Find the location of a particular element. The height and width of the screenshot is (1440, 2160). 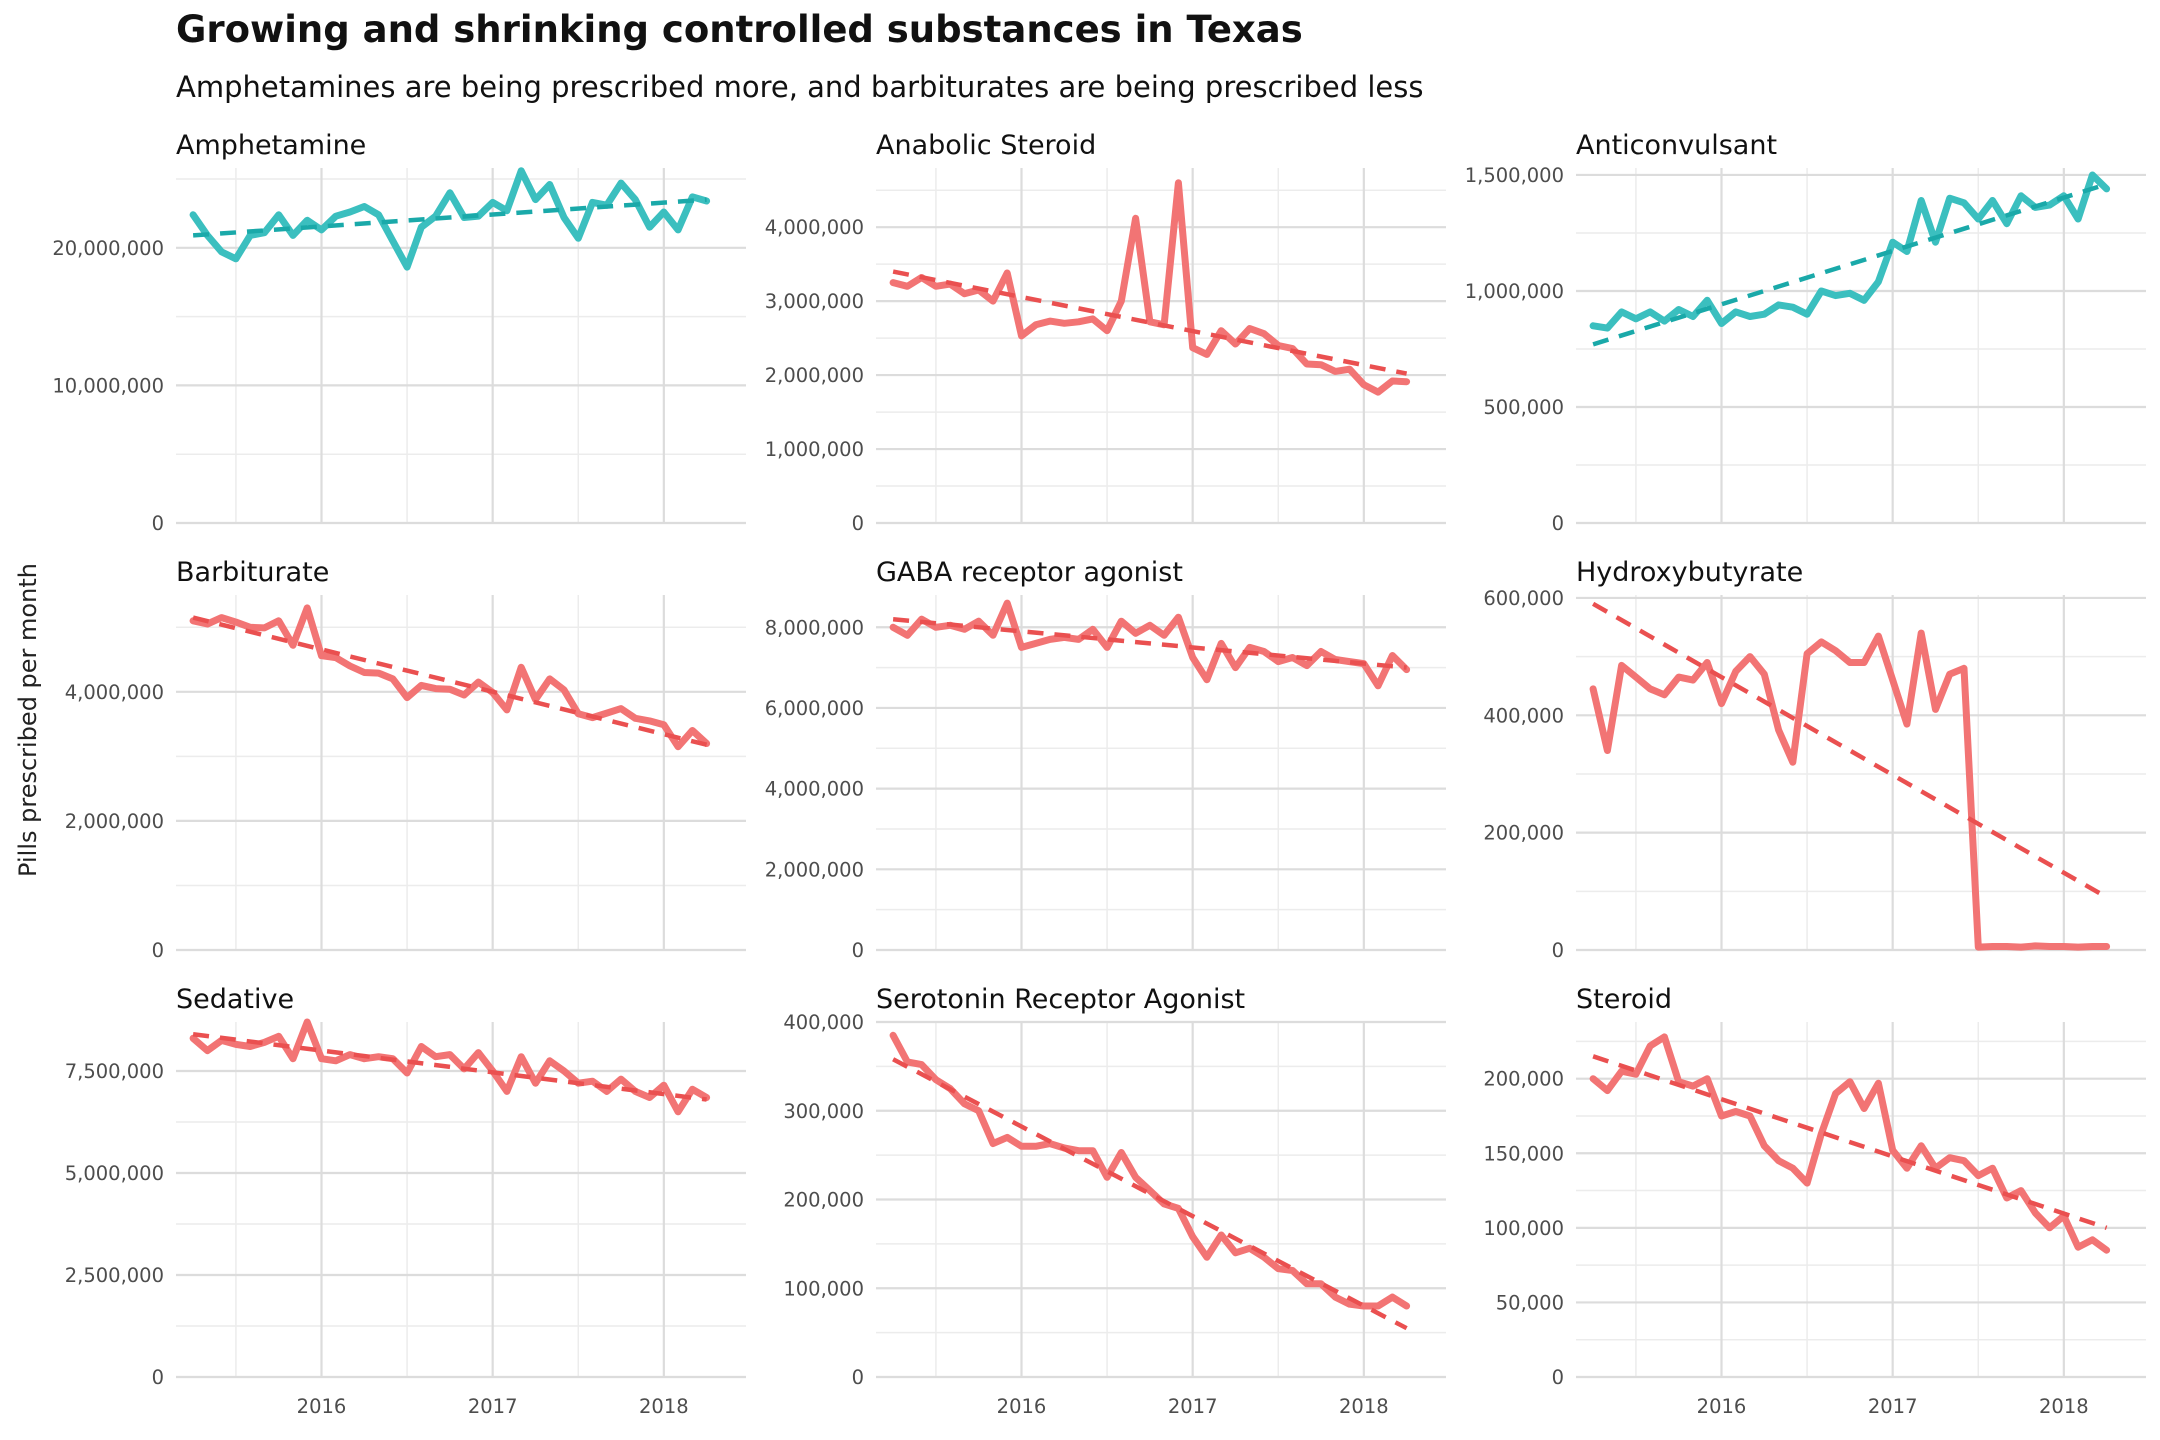

panel-title: Anabolic Steroid is located at coordinates (986, 145).